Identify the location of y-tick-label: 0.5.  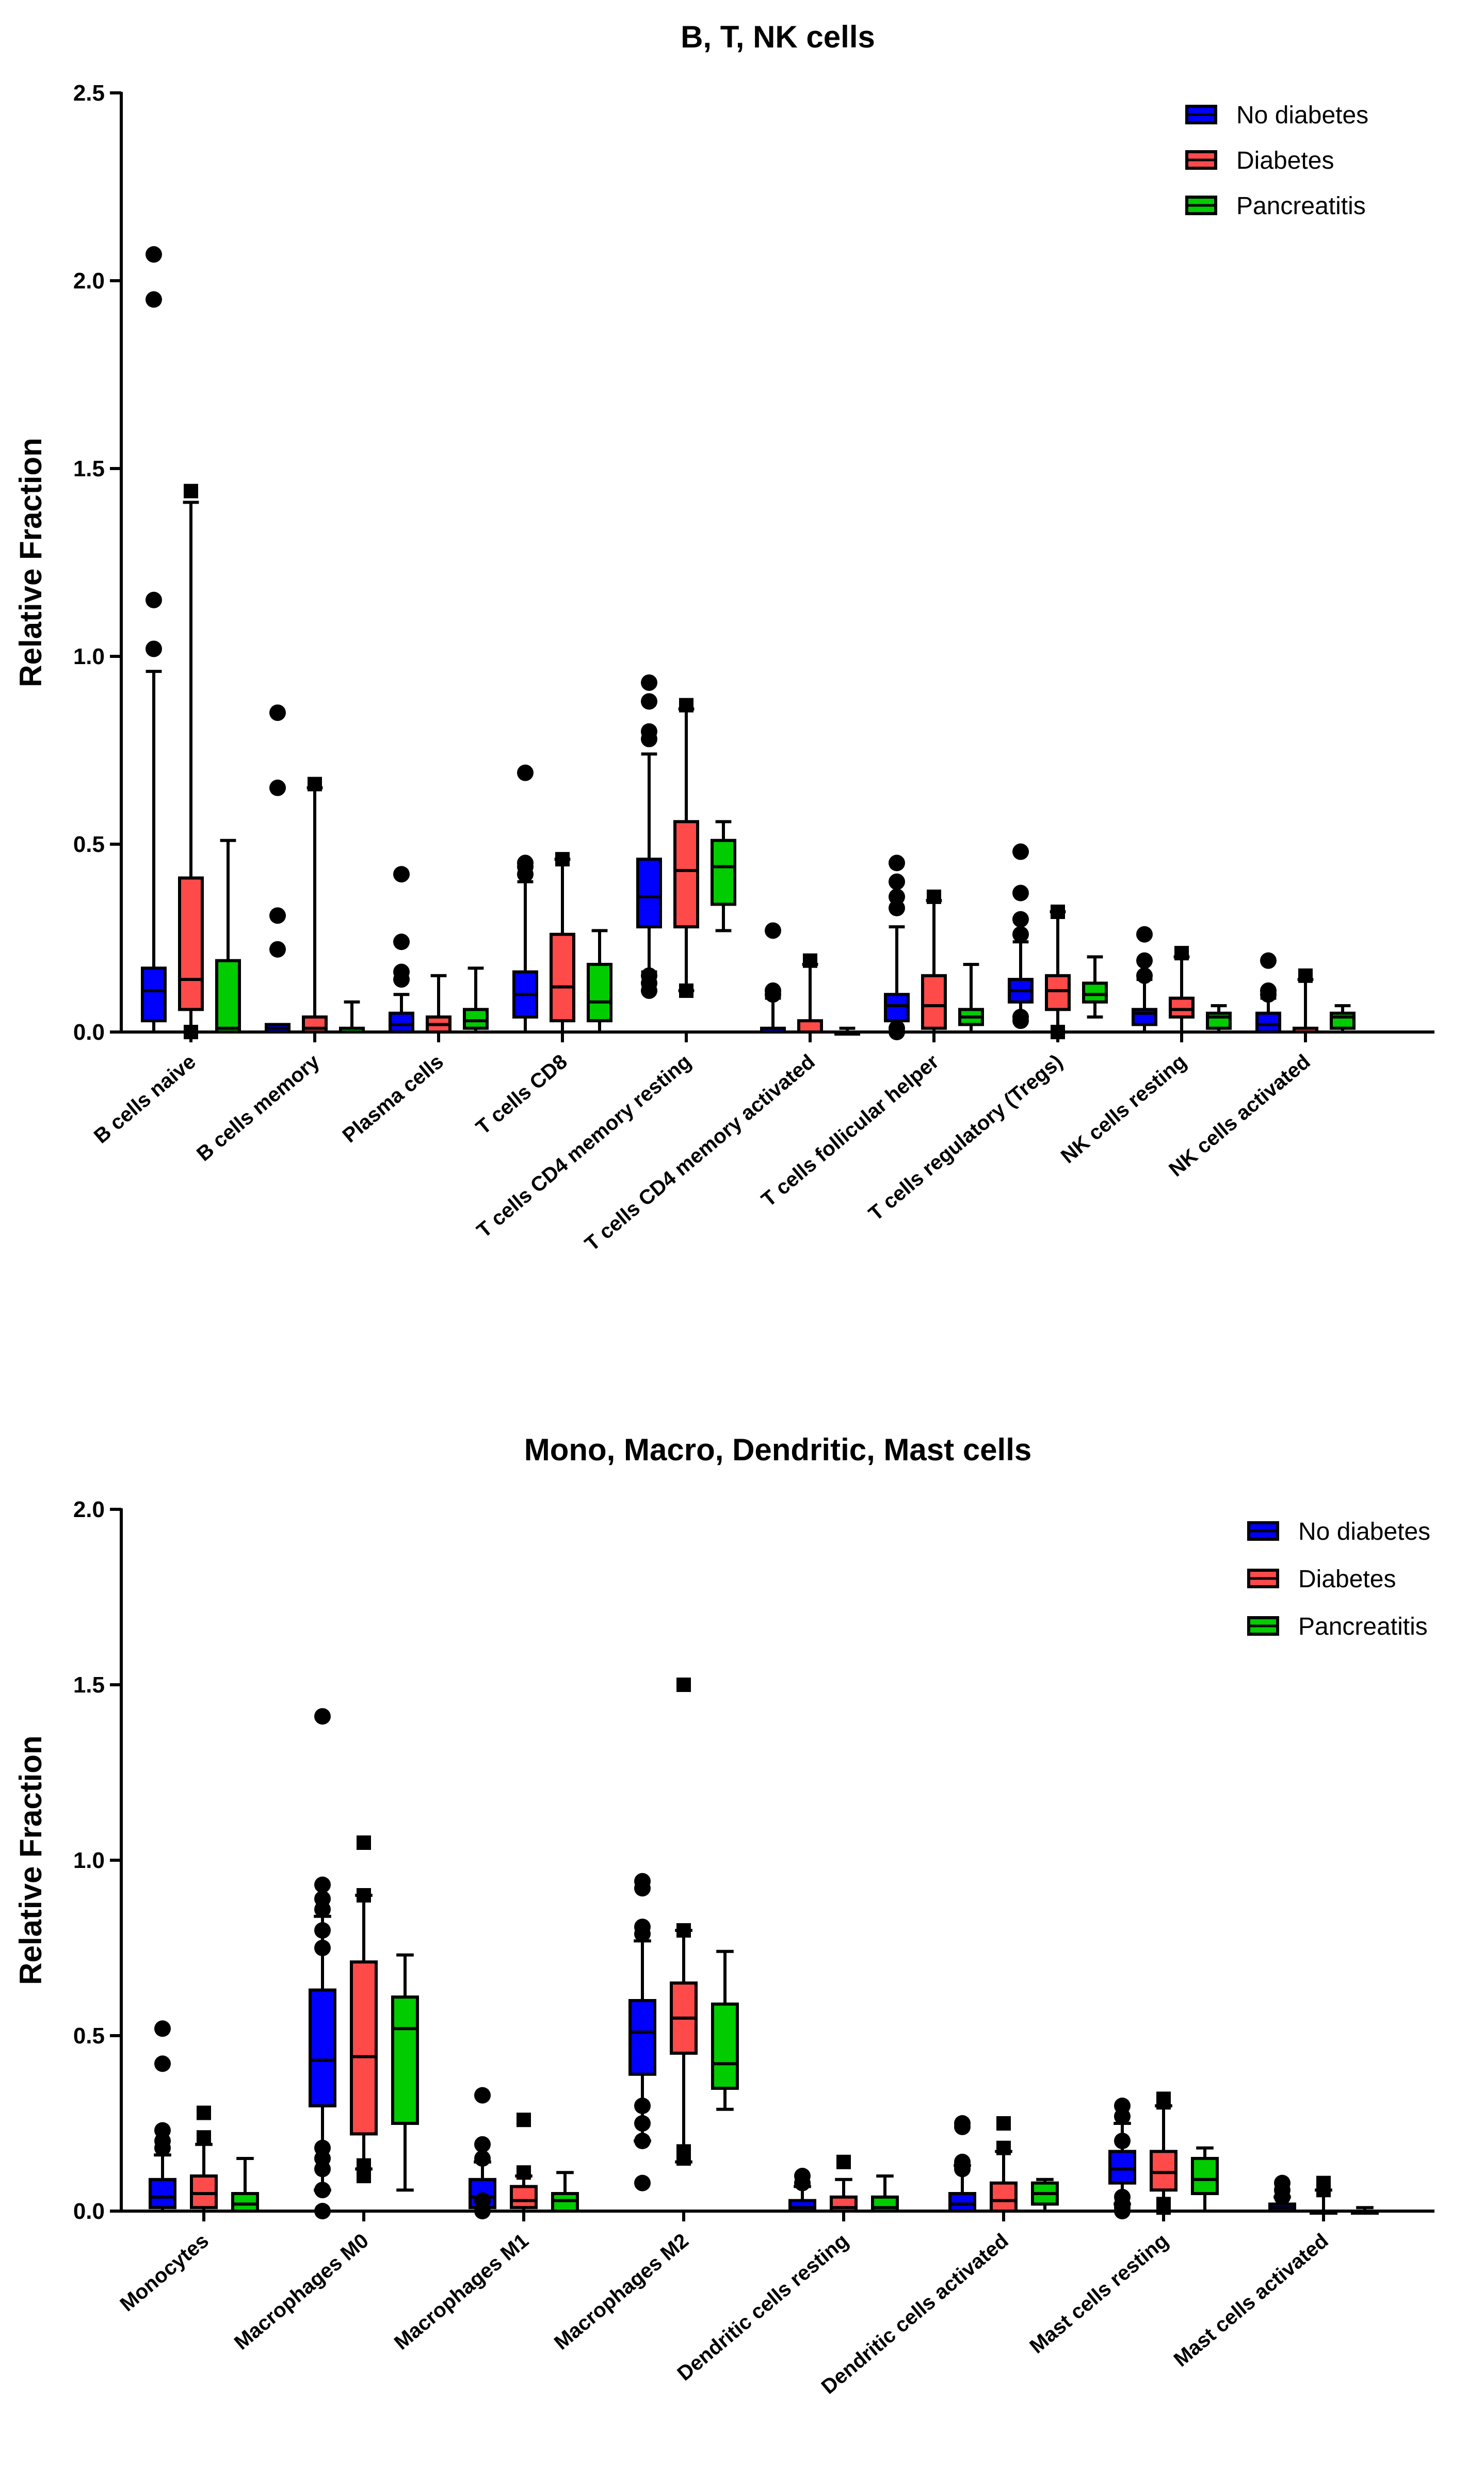
(89, 2036).